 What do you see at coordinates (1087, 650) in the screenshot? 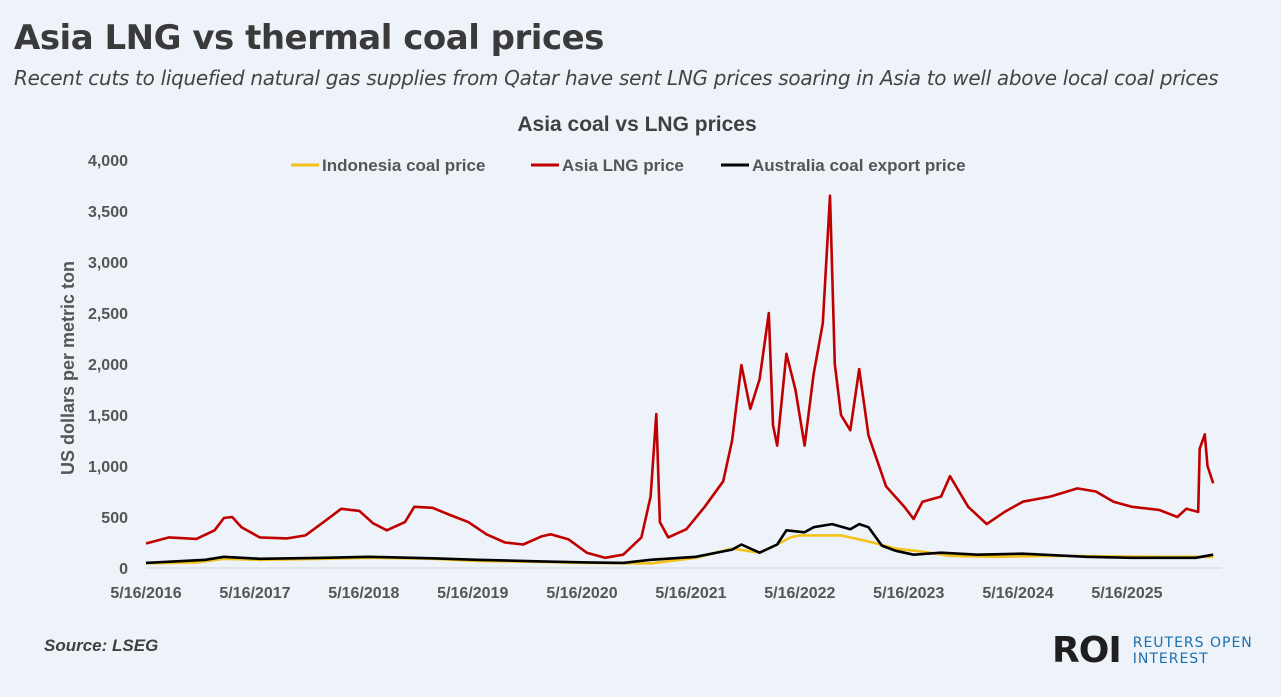
I see `logo-mark: ROI` at bounding box center [1087, 650].